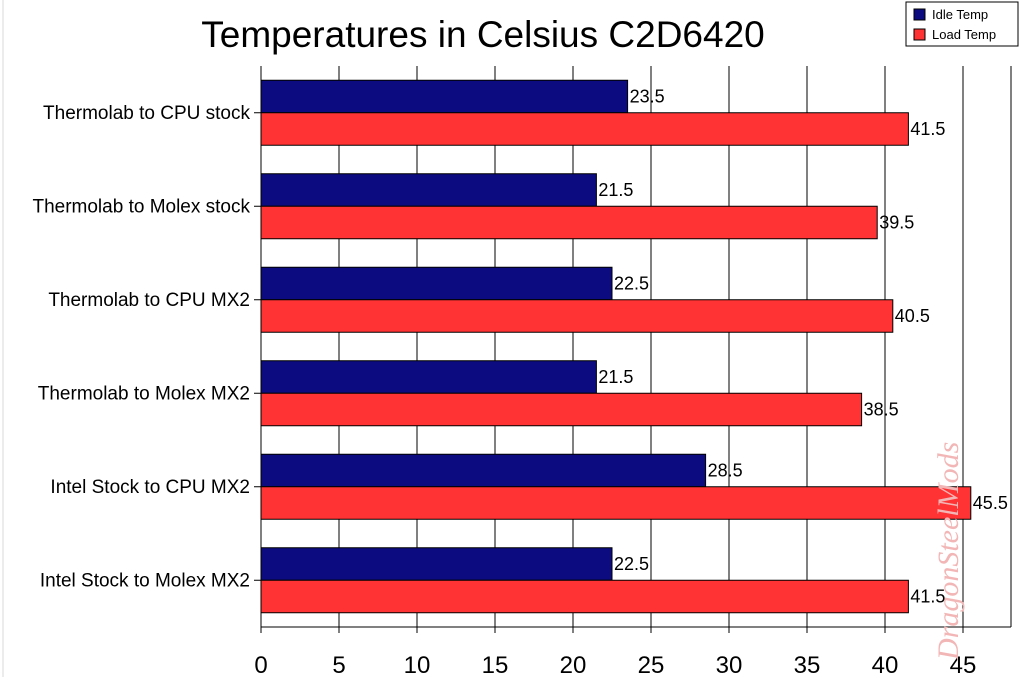  I want to click on x-tick-label: 40, so click(885, 664).